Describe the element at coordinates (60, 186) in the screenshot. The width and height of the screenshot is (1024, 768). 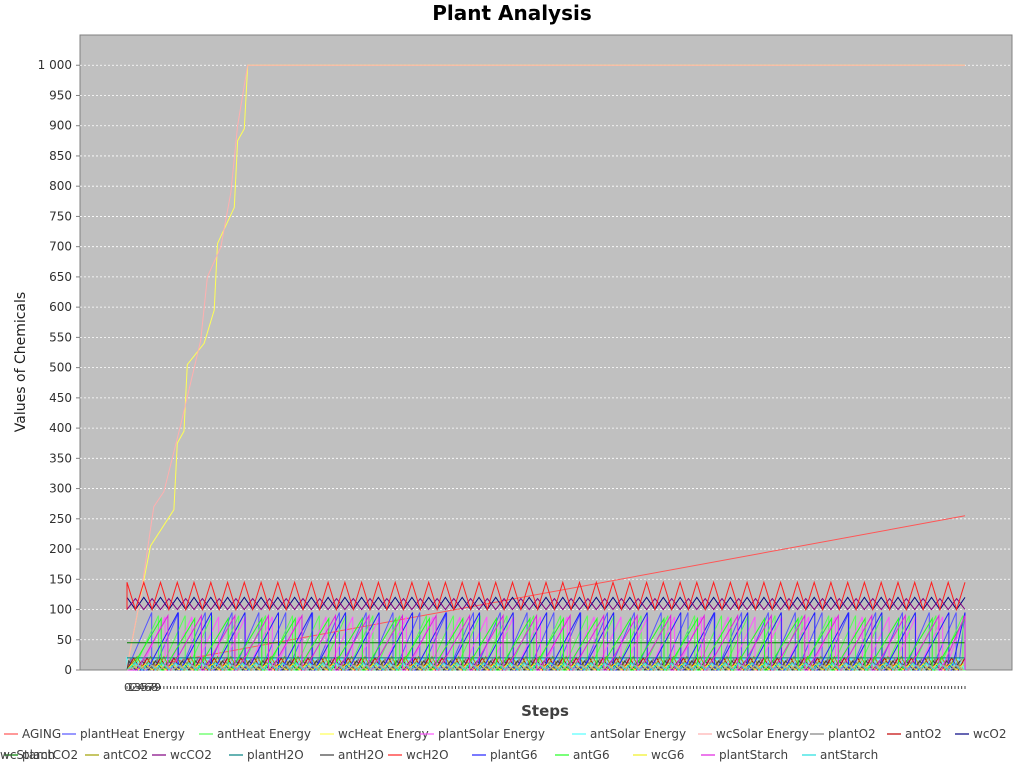
I see `y-tick-label: 800` at that location.